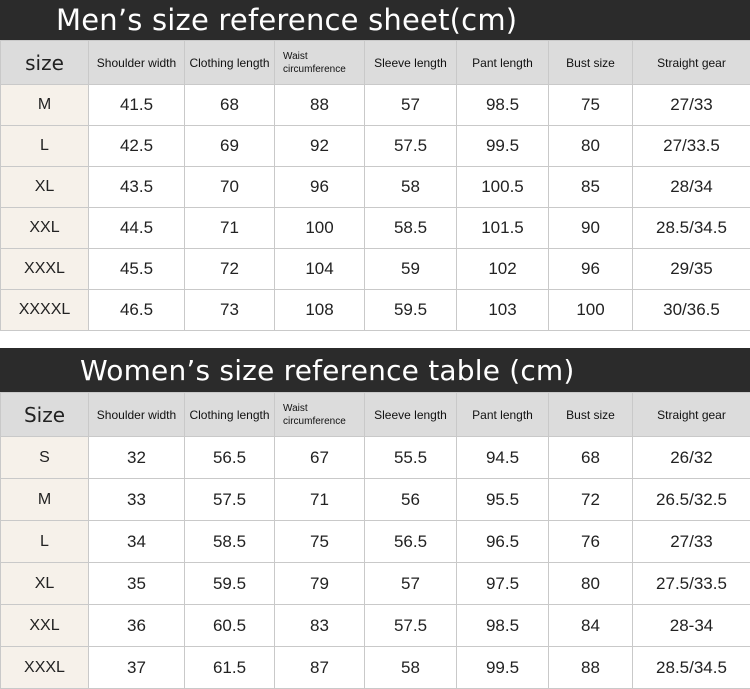 Image resolution: width=750 pixels, height=689 pixels. I want to click on table-cell: 37, so click(137, 668).